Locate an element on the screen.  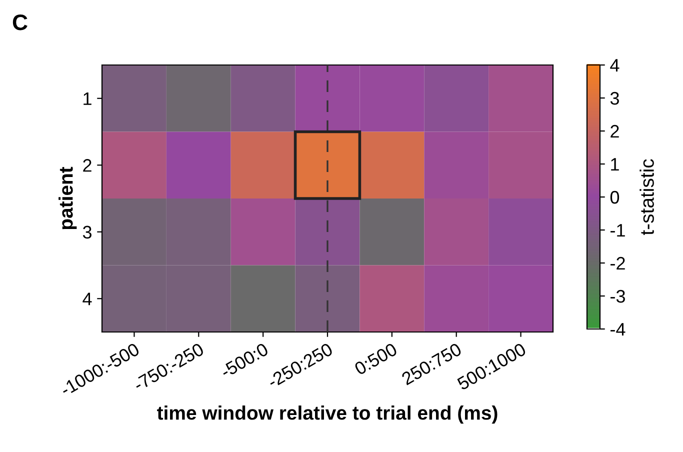
color-bar-label: -2 is located at coordinates (617, 263).